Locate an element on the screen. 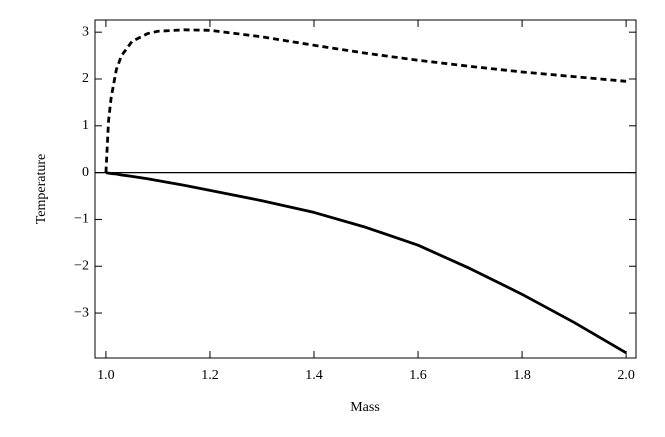 The image size is (665, 437). x-tick-label: 1.4 is located at coordinates (314, 375).